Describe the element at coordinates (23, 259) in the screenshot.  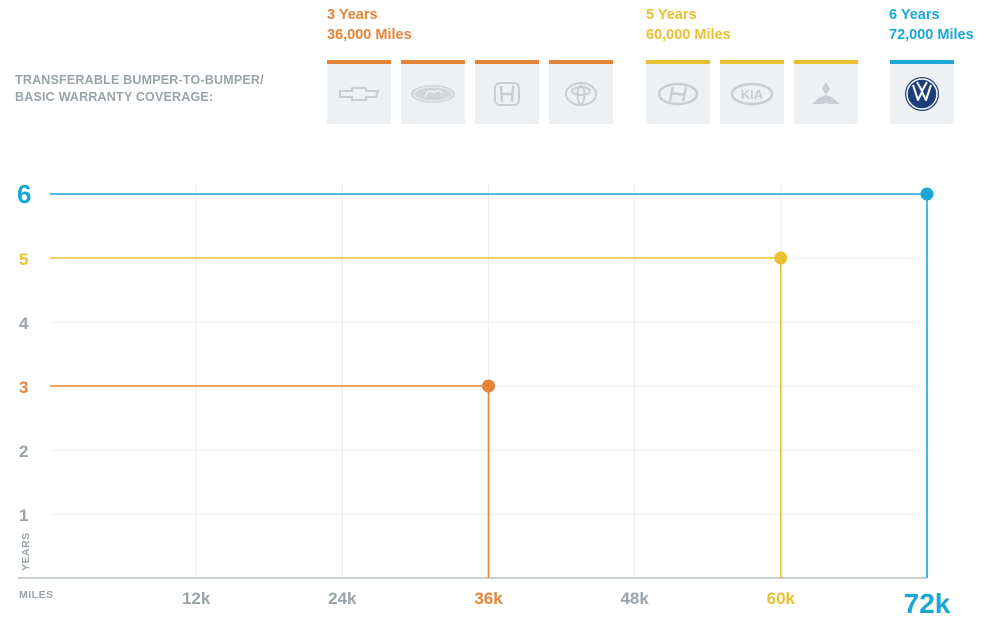
I see `y-tick-label: 5` at that location.